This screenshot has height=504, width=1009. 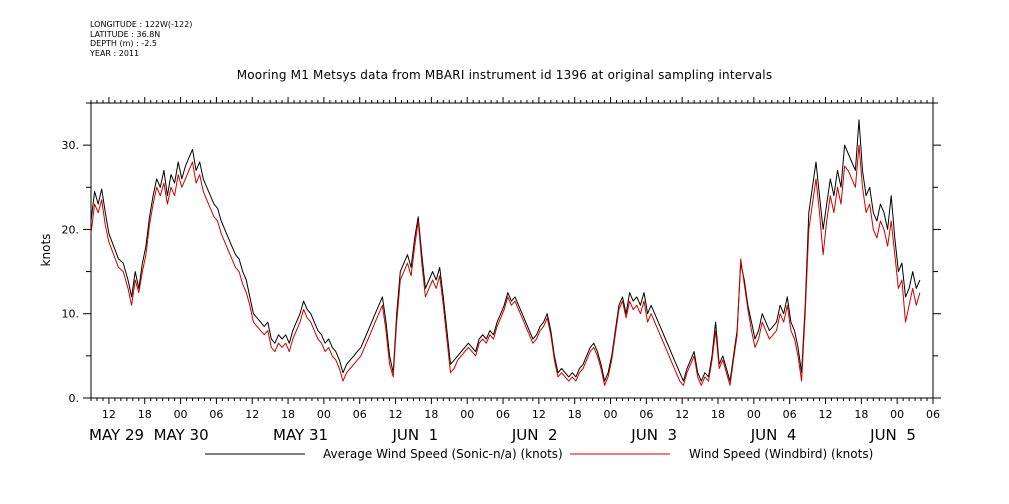 I want to click on year-text: YEAR : 2011, so click(x=115, y=53).